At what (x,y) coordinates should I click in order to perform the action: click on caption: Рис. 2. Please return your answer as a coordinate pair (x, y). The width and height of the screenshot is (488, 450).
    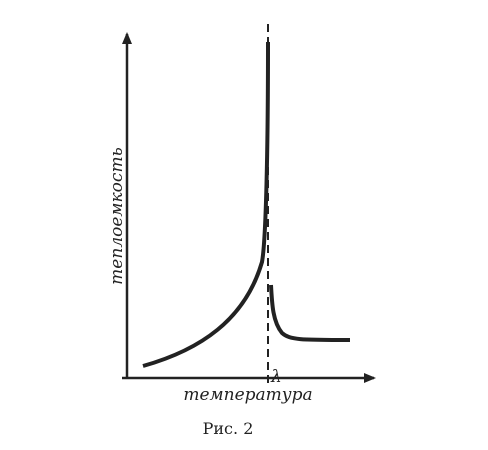
    Looking at the image, I should click on (228, 428).